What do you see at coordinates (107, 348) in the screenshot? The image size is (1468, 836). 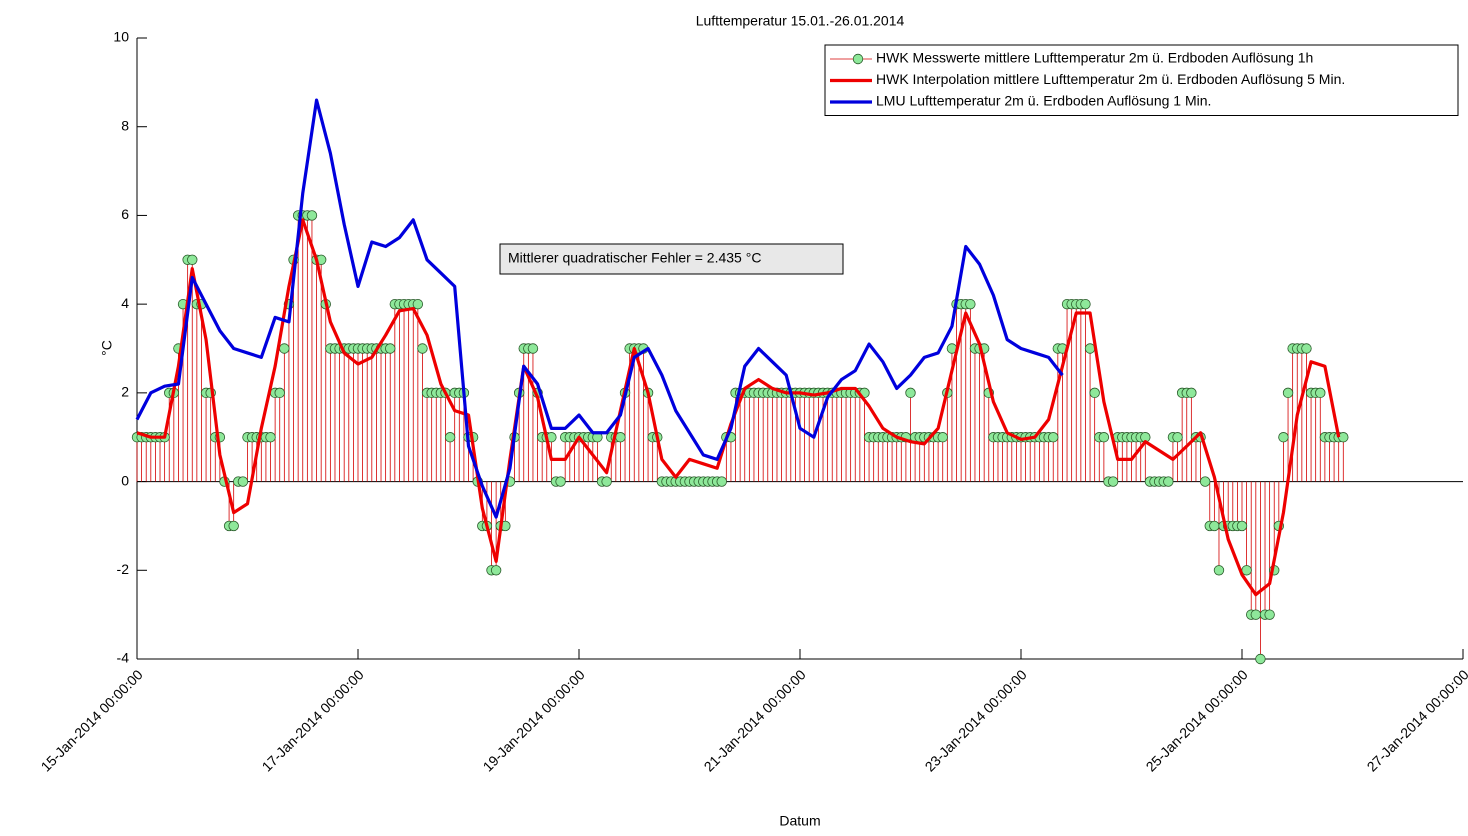 I see `y-axis-label: °C` at bounding box center [107, 348].